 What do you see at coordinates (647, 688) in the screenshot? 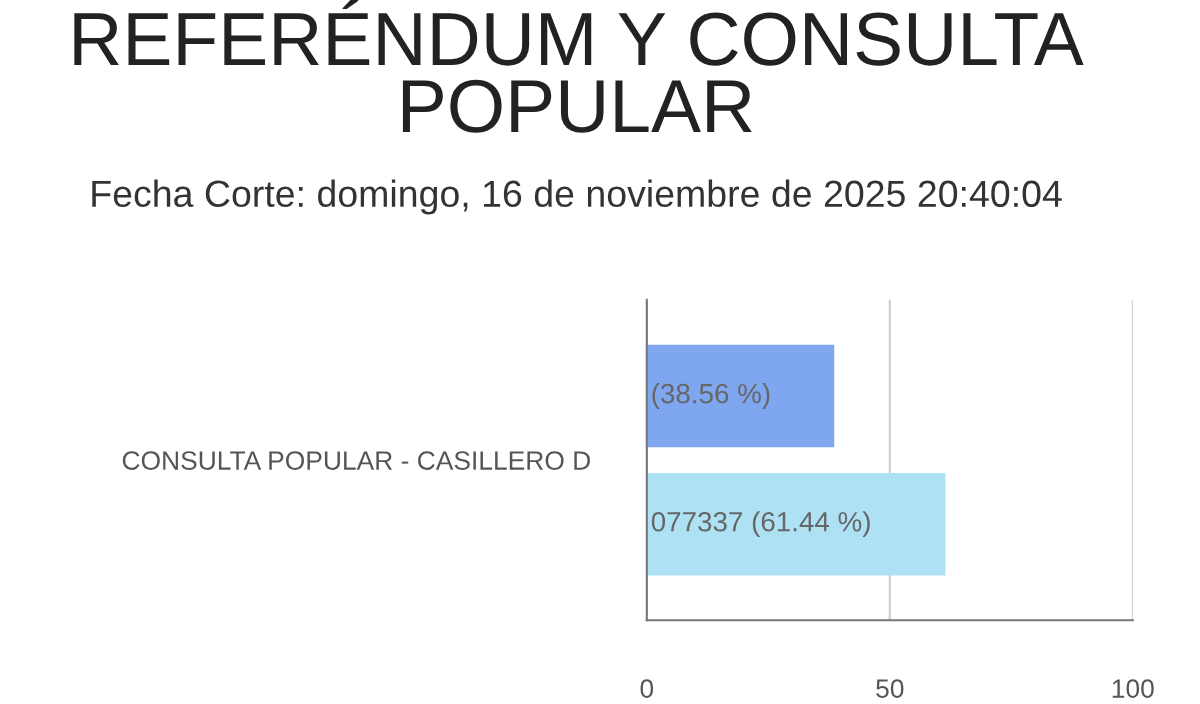
I see `x-tick-label: 0` at bounding box center [647, 688].